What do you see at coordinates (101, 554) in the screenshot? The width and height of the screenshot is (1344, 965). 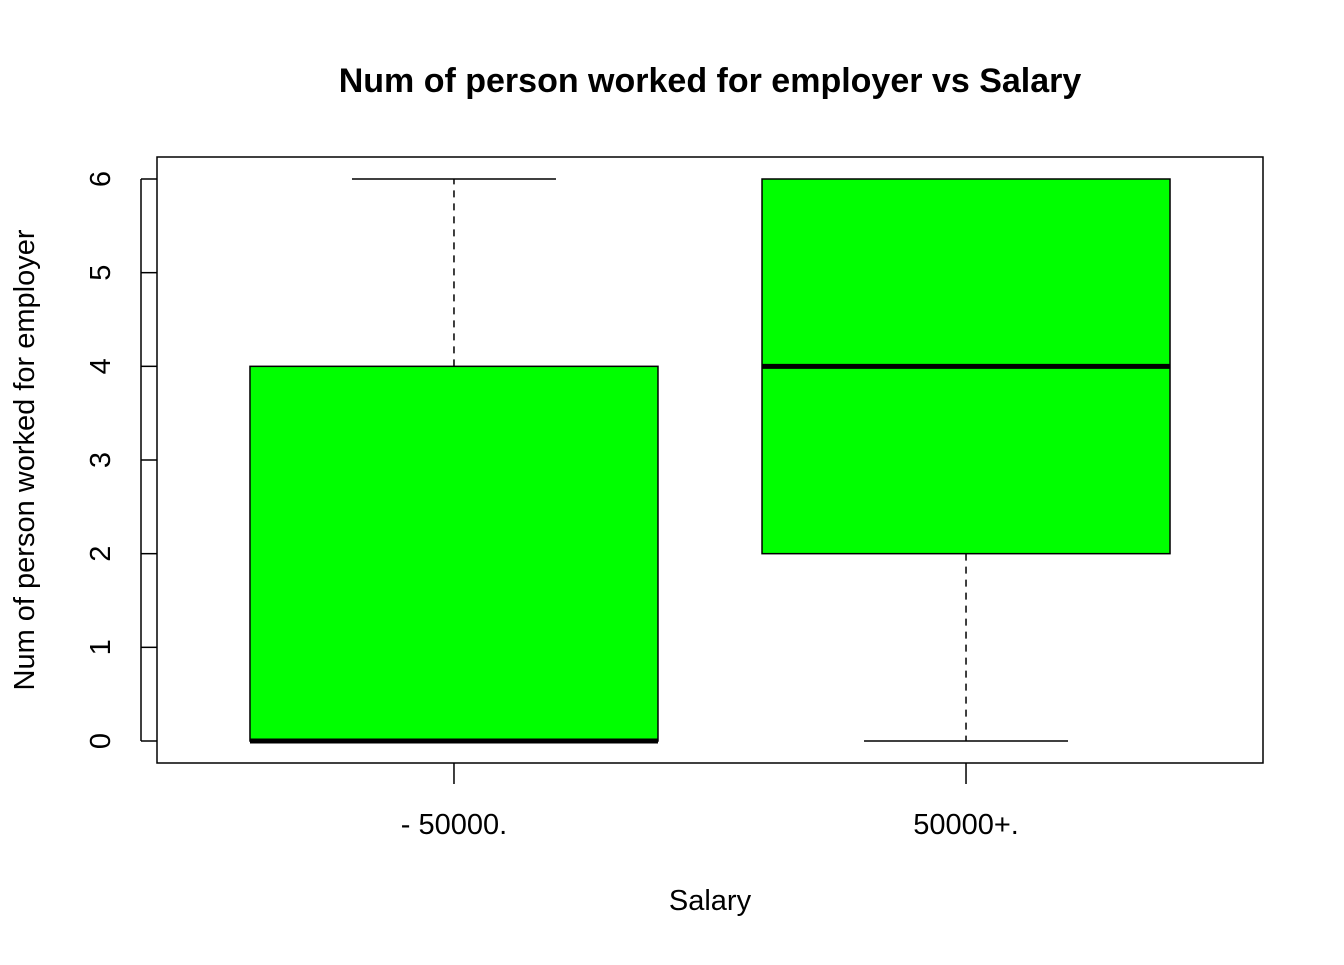 I see `y-tick-label: 2` at bounding box center [101, 554].